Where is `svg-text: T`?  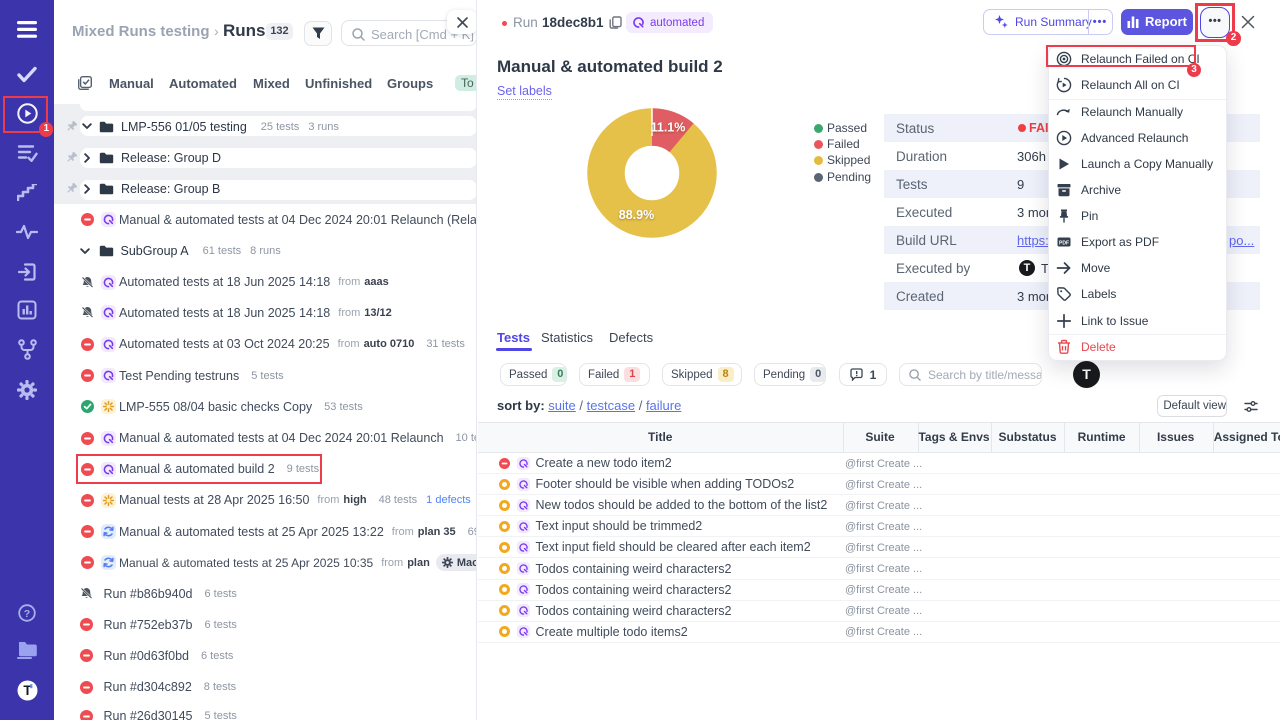 svg-text: T is located at coordinates (27, 690).